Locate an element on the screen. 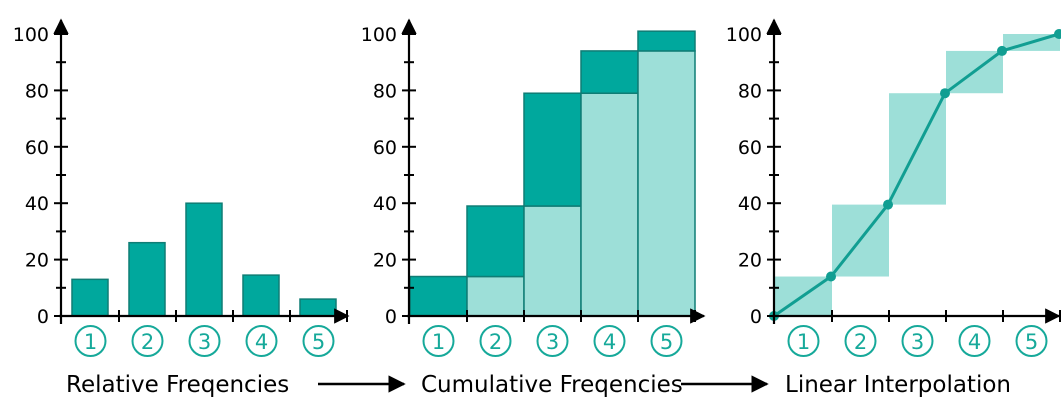 The width and height of the screenshot is (1061, 408). relative-bars is located at coordinates (204, 259).